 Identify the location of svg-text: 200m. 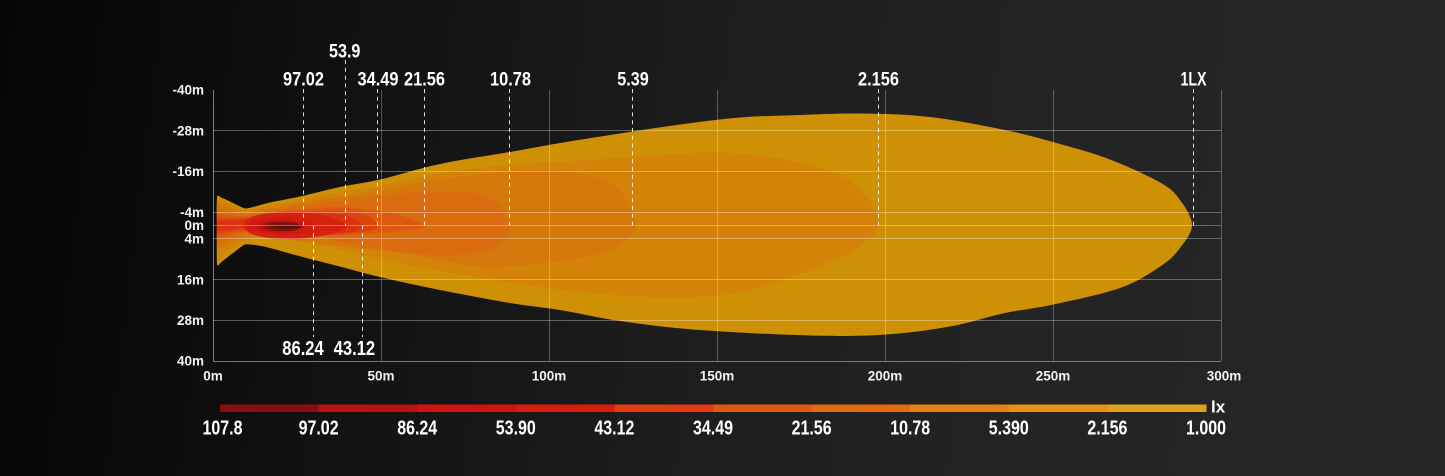
(885, 376).